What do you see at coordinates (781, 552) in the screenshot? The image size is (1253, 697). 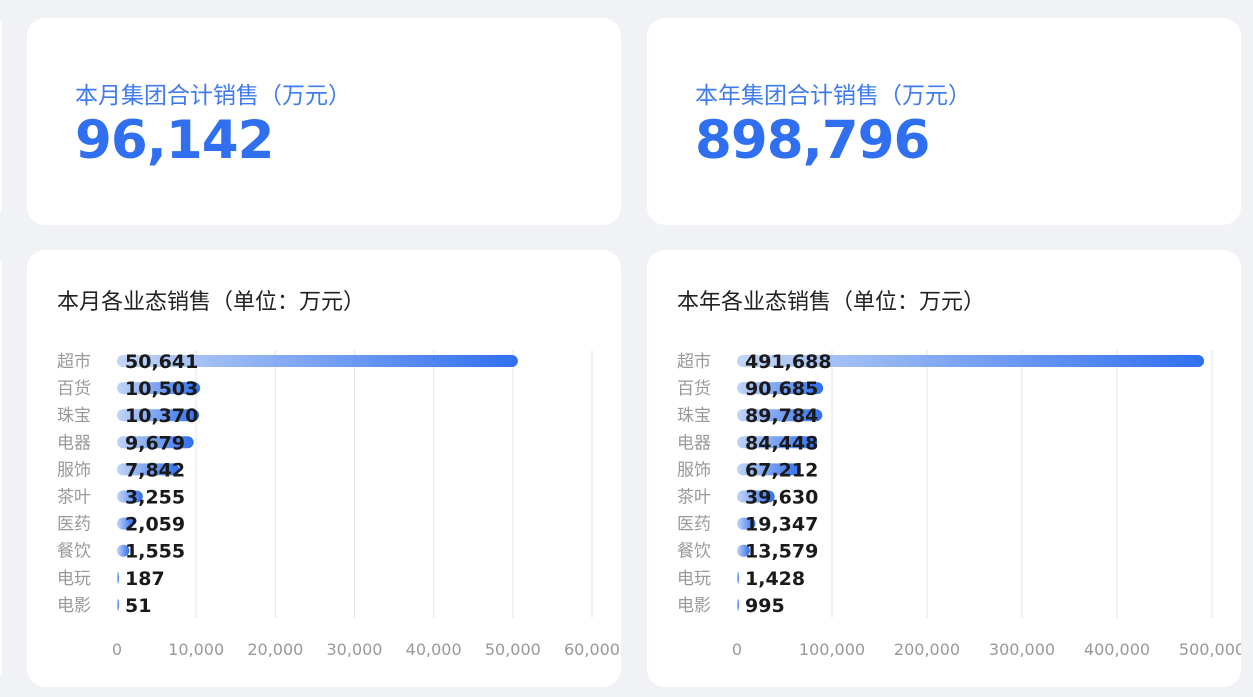 I see `data-label: 13,579` at bounding box center [781, 552].